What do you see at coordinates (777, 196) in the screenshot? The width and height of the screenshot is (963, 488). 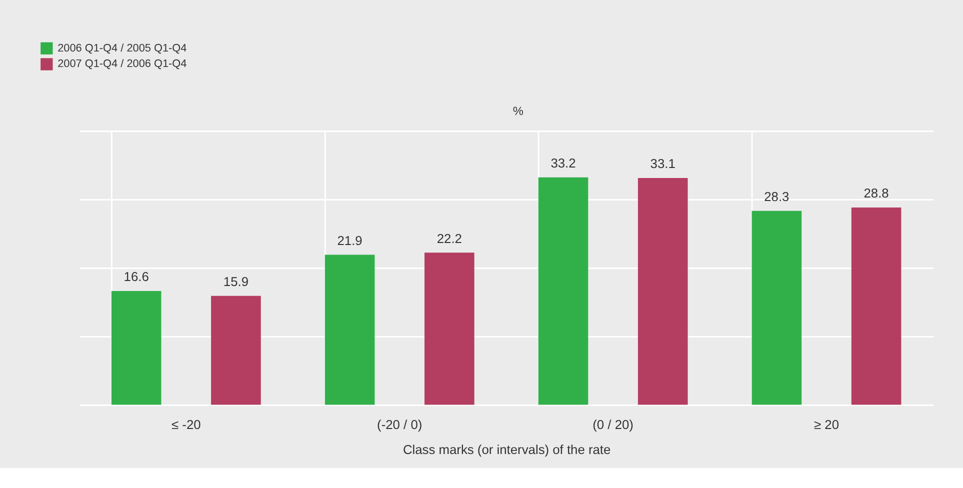 I see `data-label: 28.3` at bounding box center [777, 196].